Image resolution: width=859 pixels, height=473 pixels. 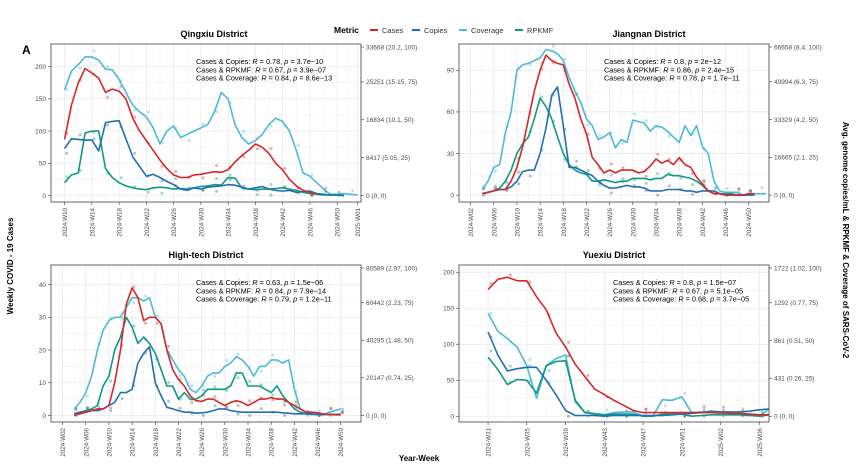 I want to click on right-tick-label: 8417 (5.05, 25), so click(x=388, y=158).